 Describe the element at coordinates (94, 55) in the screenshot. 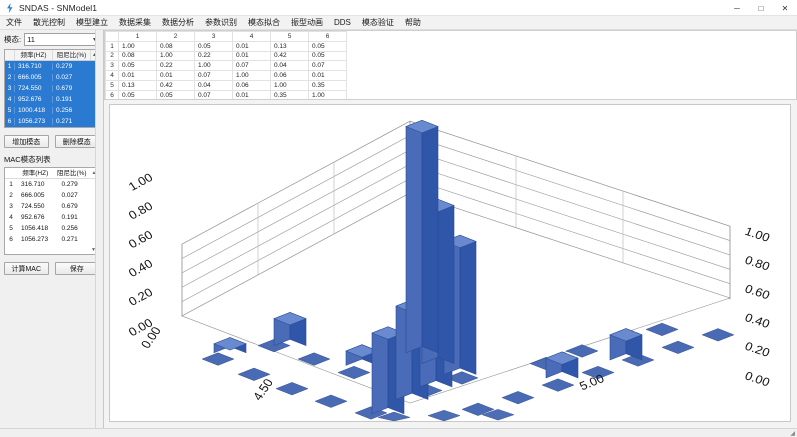

I see `mode-table-scroll-up-icon: ▲` at that location.